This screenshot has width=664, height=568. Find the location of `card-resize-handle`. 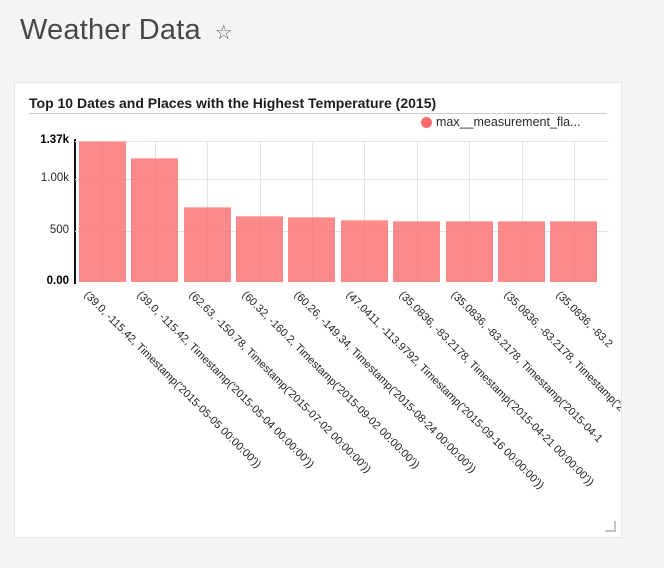

card-resize-handle is located at coordinates (610, 526).